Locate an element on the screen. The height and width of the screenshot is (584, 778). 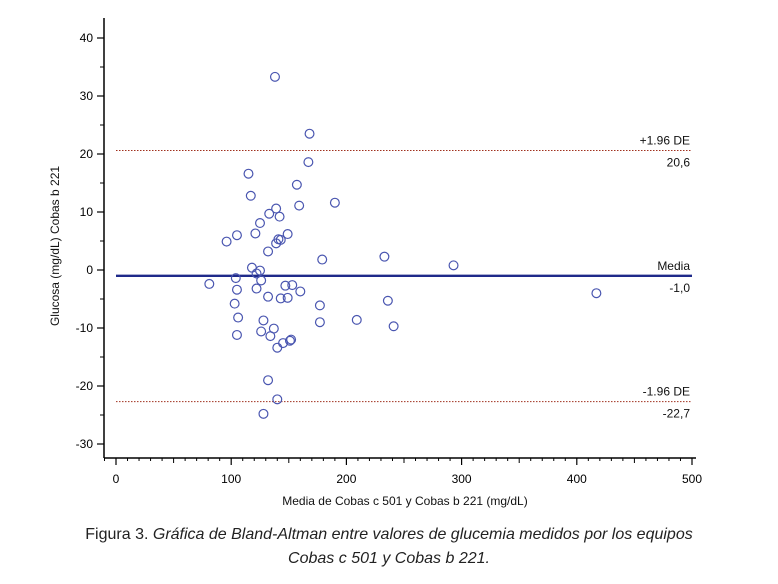
x-tick-label: 400 is located at coordinates (577, 479).